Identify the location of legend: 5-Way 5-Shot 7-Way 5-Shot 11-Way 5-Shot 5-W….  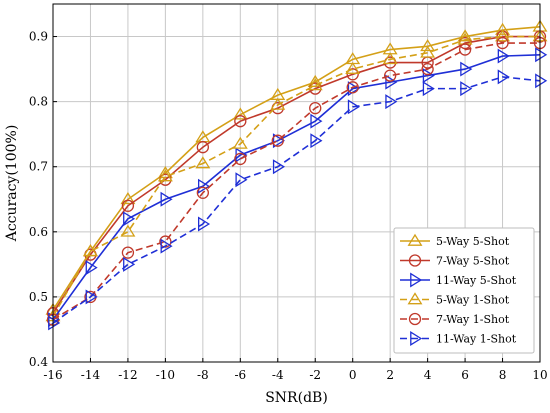
(464, 290).